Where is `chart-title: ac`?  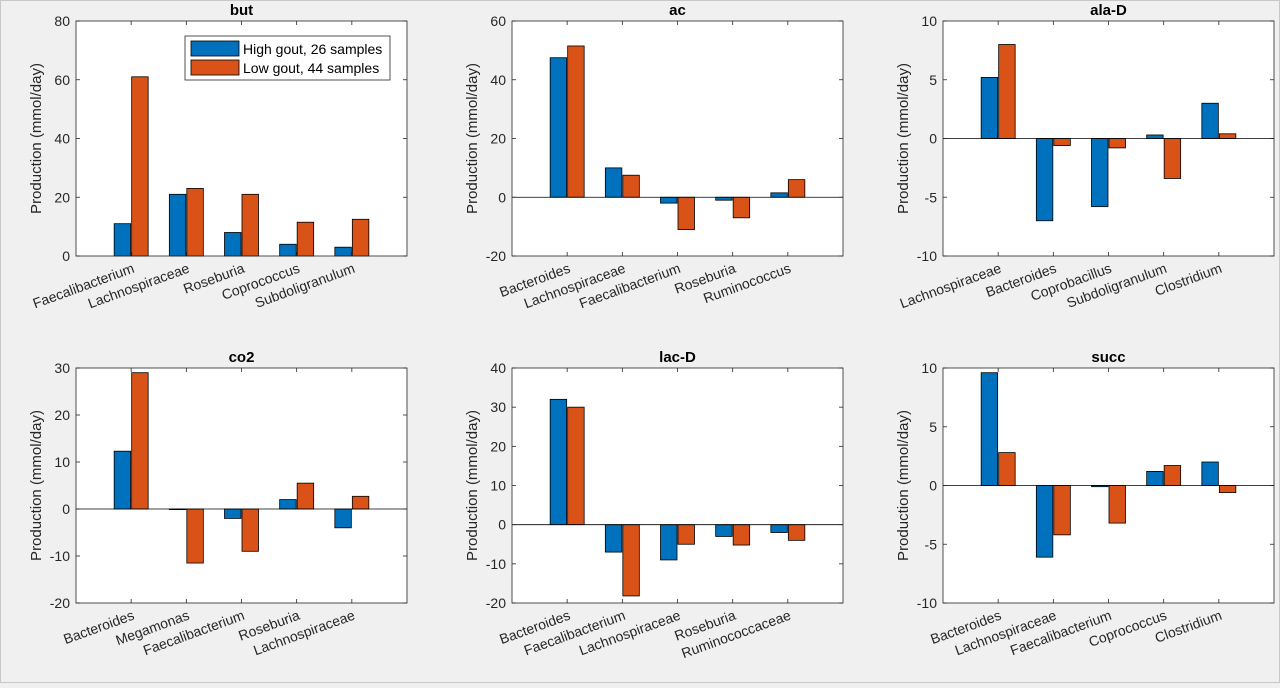
chart-title: ac is located at coordinates (677, 10).